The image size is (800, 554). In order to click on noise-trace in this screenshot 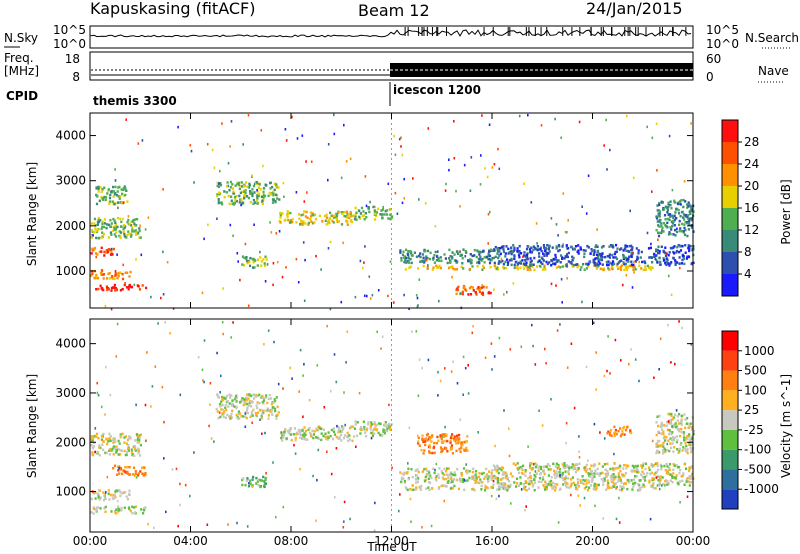, I will do `click(391, 32)`.